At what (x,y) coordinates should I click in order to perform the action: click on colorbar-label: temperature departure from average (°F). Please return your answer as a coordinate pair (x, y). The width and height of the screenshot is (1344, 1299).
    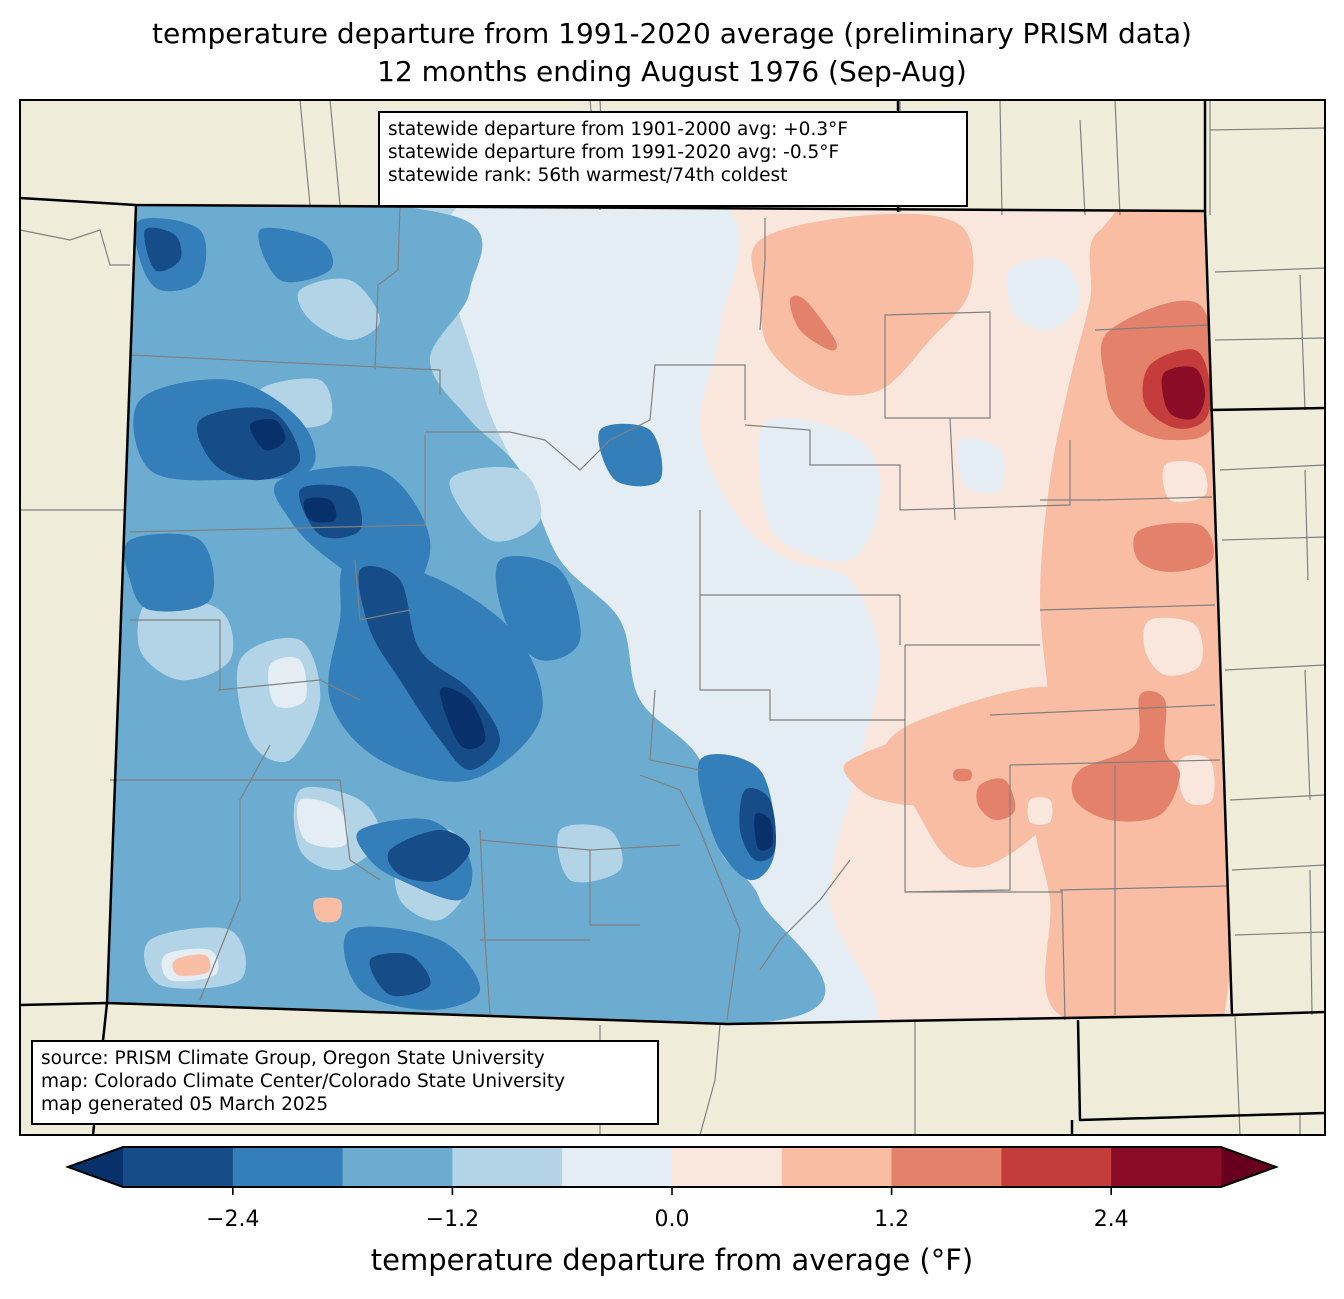
    Looking at the image, I should click on (672, 1260).